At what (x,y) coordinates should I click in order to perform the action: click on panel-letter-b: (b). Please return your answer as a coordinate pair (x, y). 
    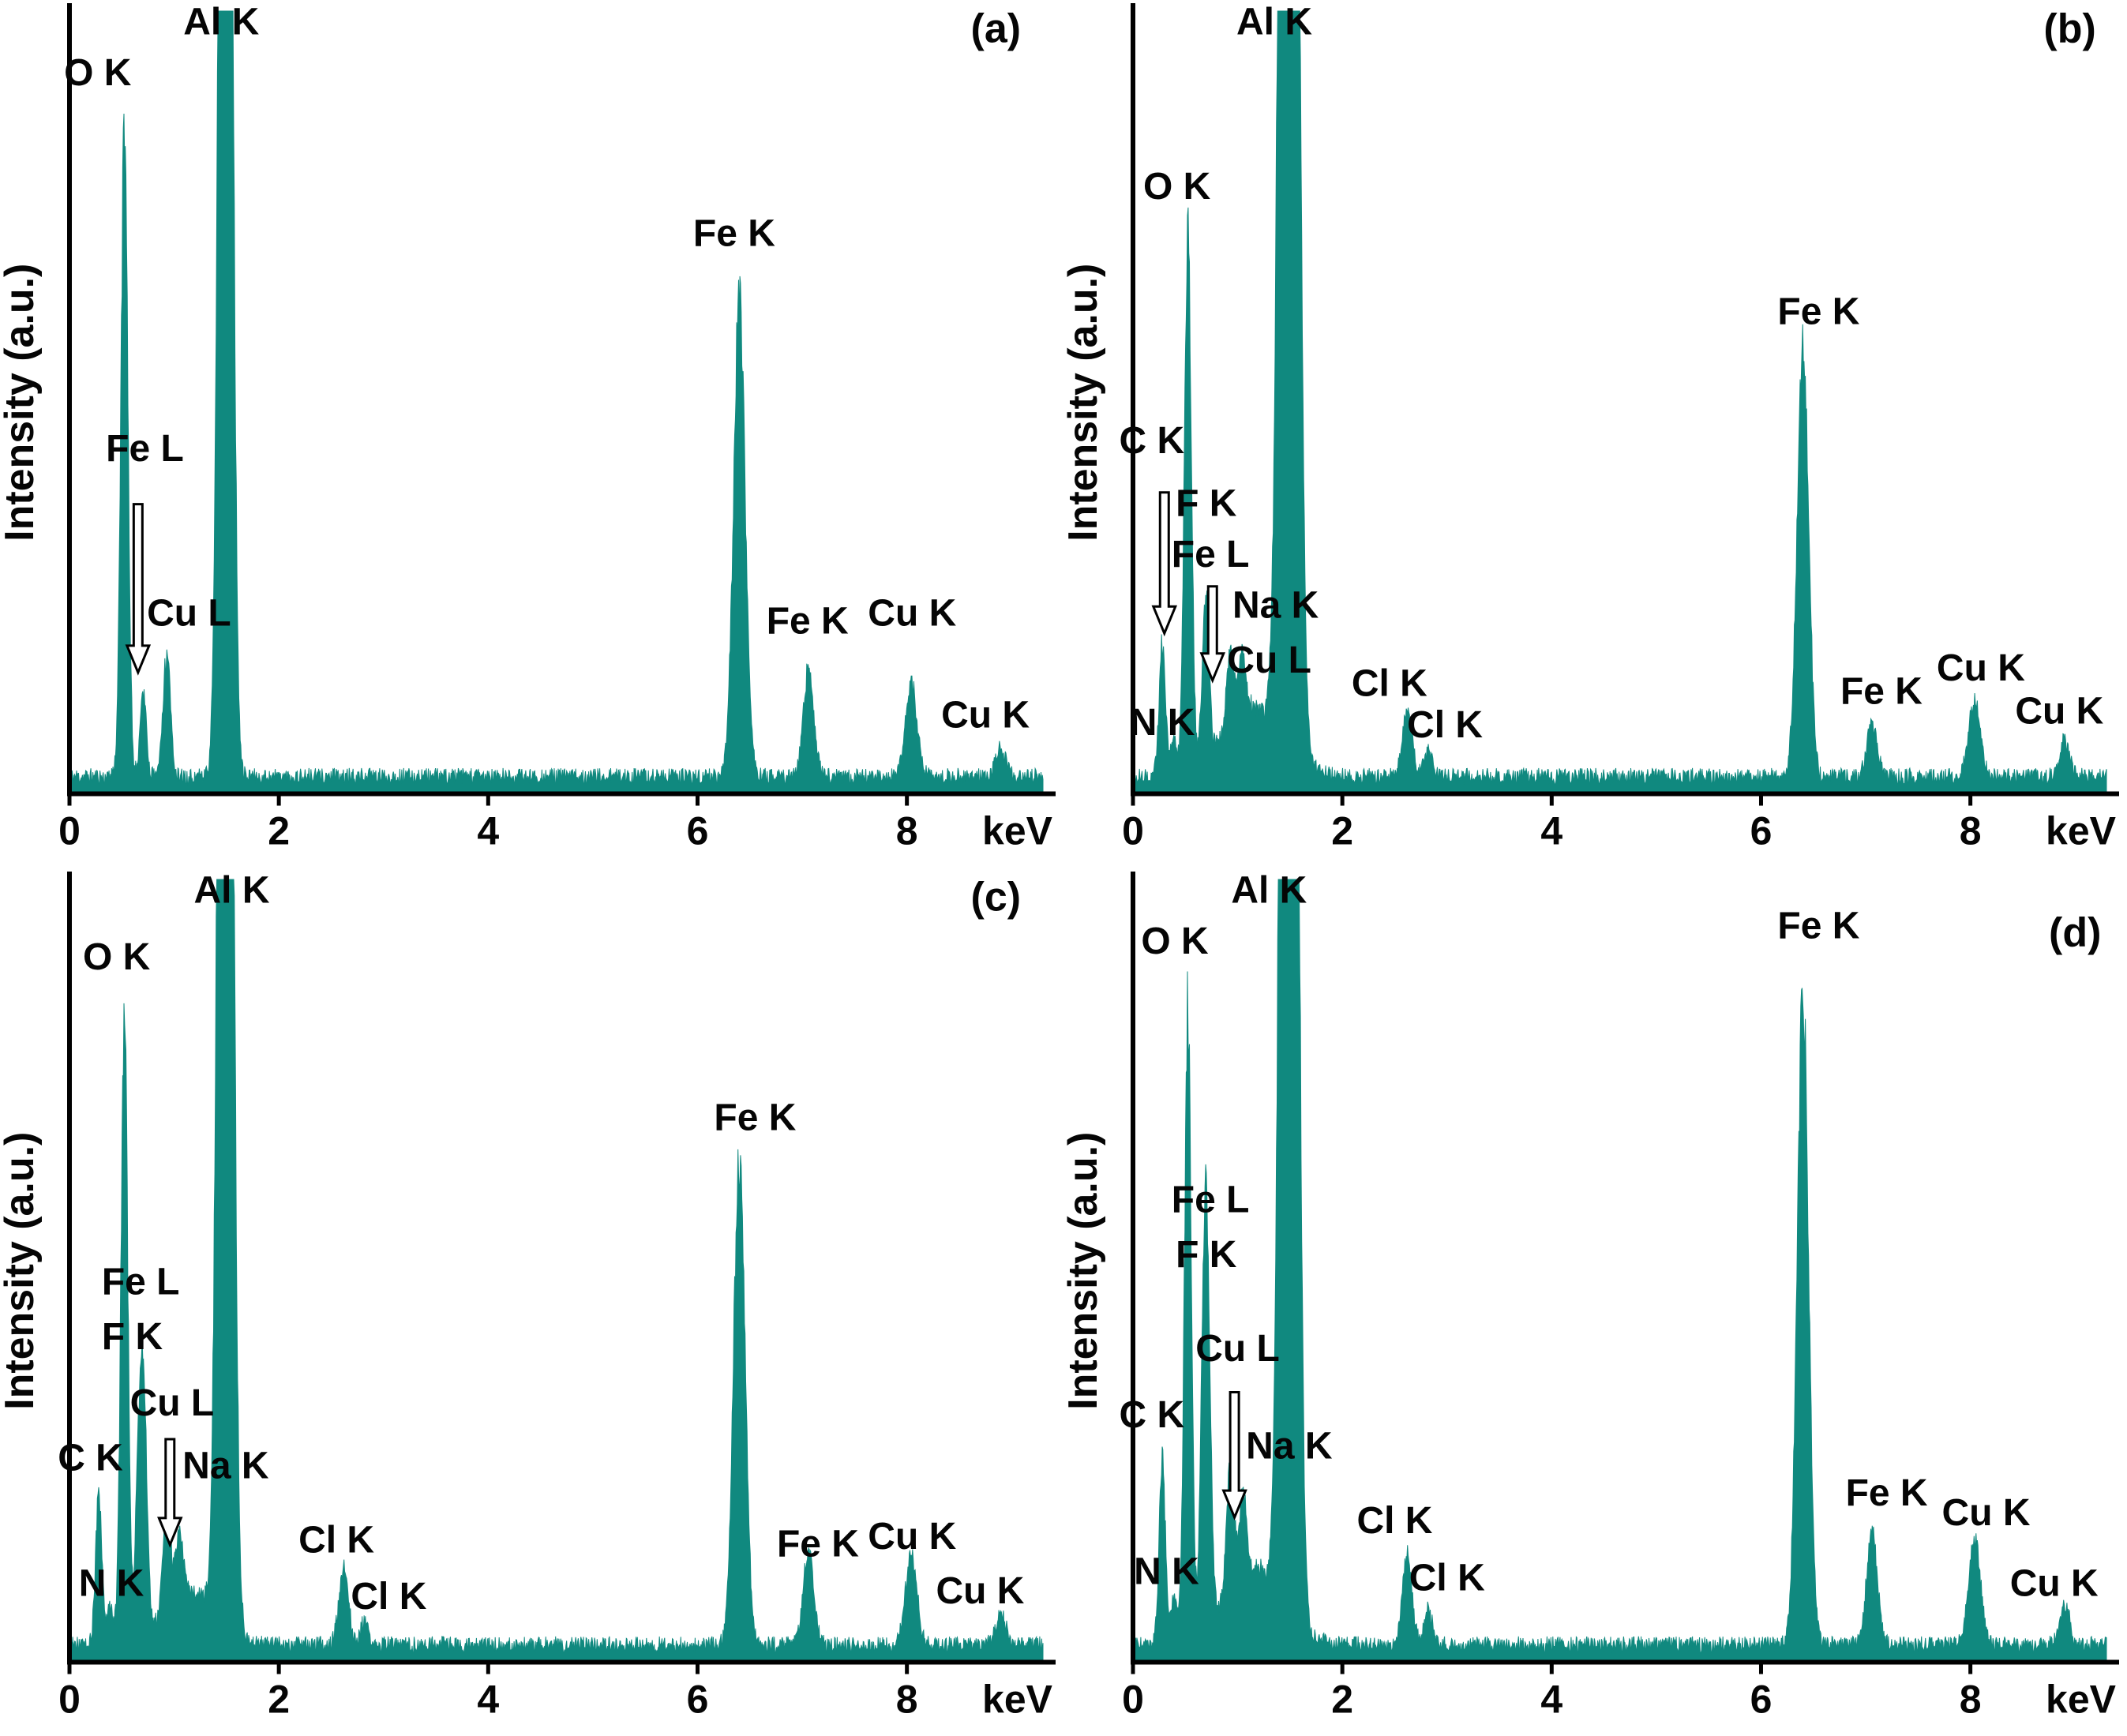
    Looking at the image, I should click on (2069, 29).